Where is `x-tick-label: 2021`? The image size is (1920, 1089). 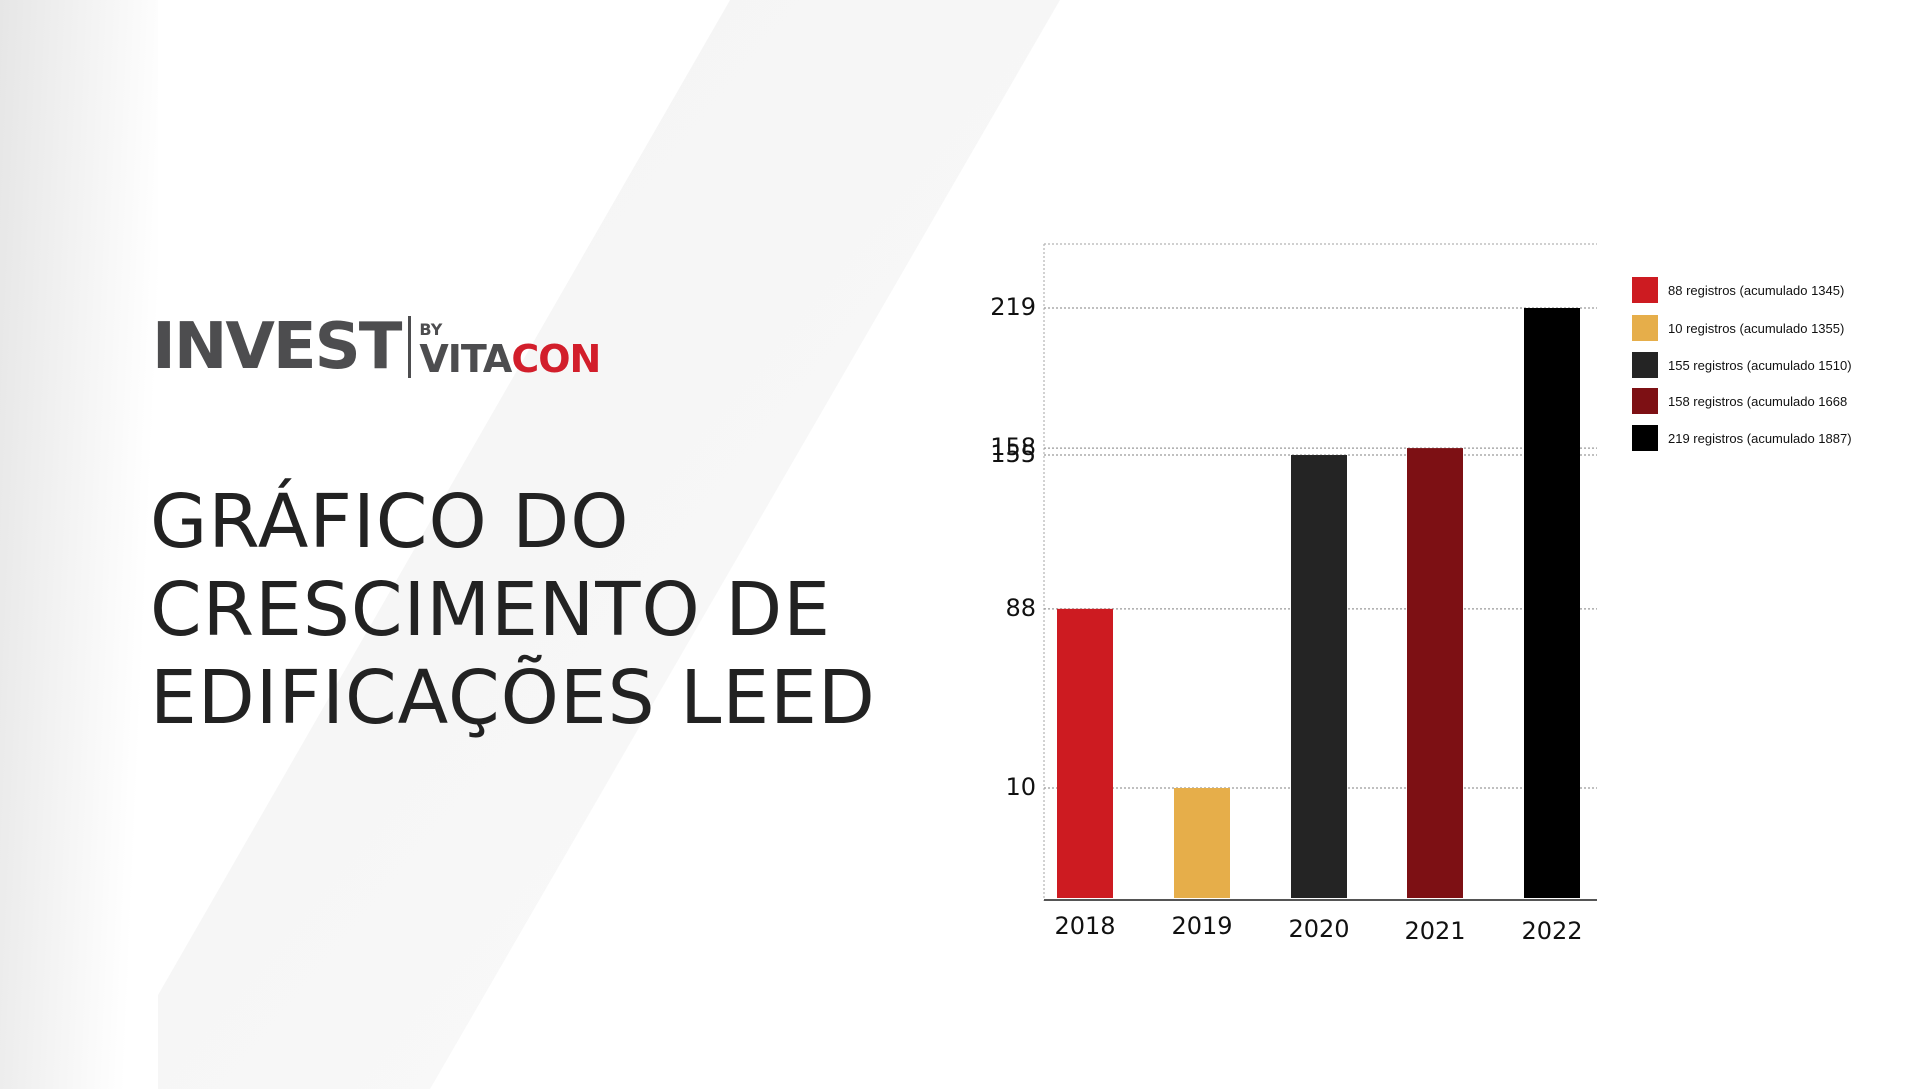 x-tick-label: 2021 is located at coordinates (1434, 931).